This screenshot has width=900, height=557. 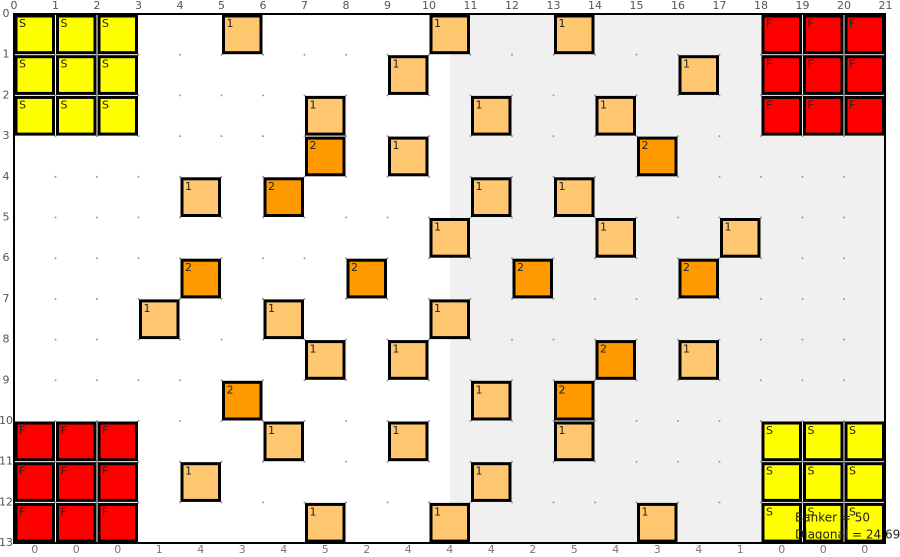 I want to click on column-sum: 1, so click(x=740, y=549).